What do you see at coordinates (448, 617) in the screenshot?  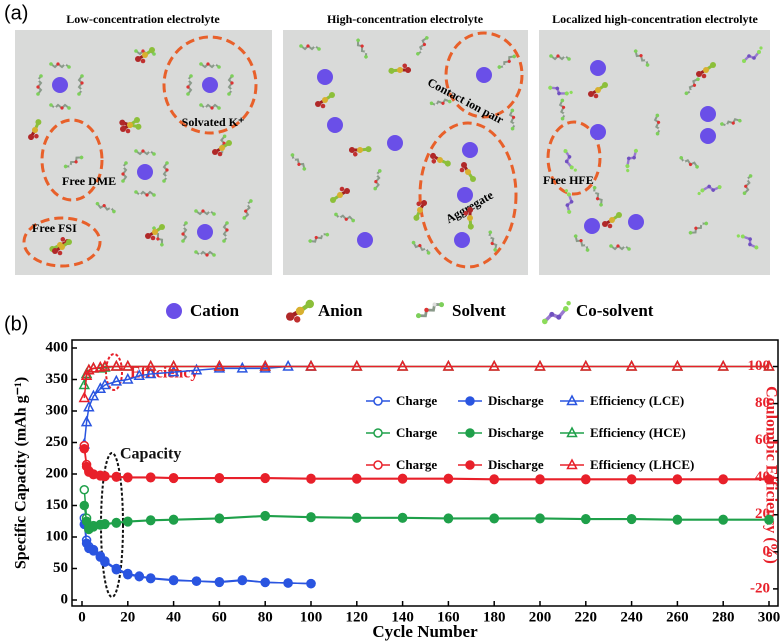 I see `x-tick-label: 160` at bounding box center [448, 617].